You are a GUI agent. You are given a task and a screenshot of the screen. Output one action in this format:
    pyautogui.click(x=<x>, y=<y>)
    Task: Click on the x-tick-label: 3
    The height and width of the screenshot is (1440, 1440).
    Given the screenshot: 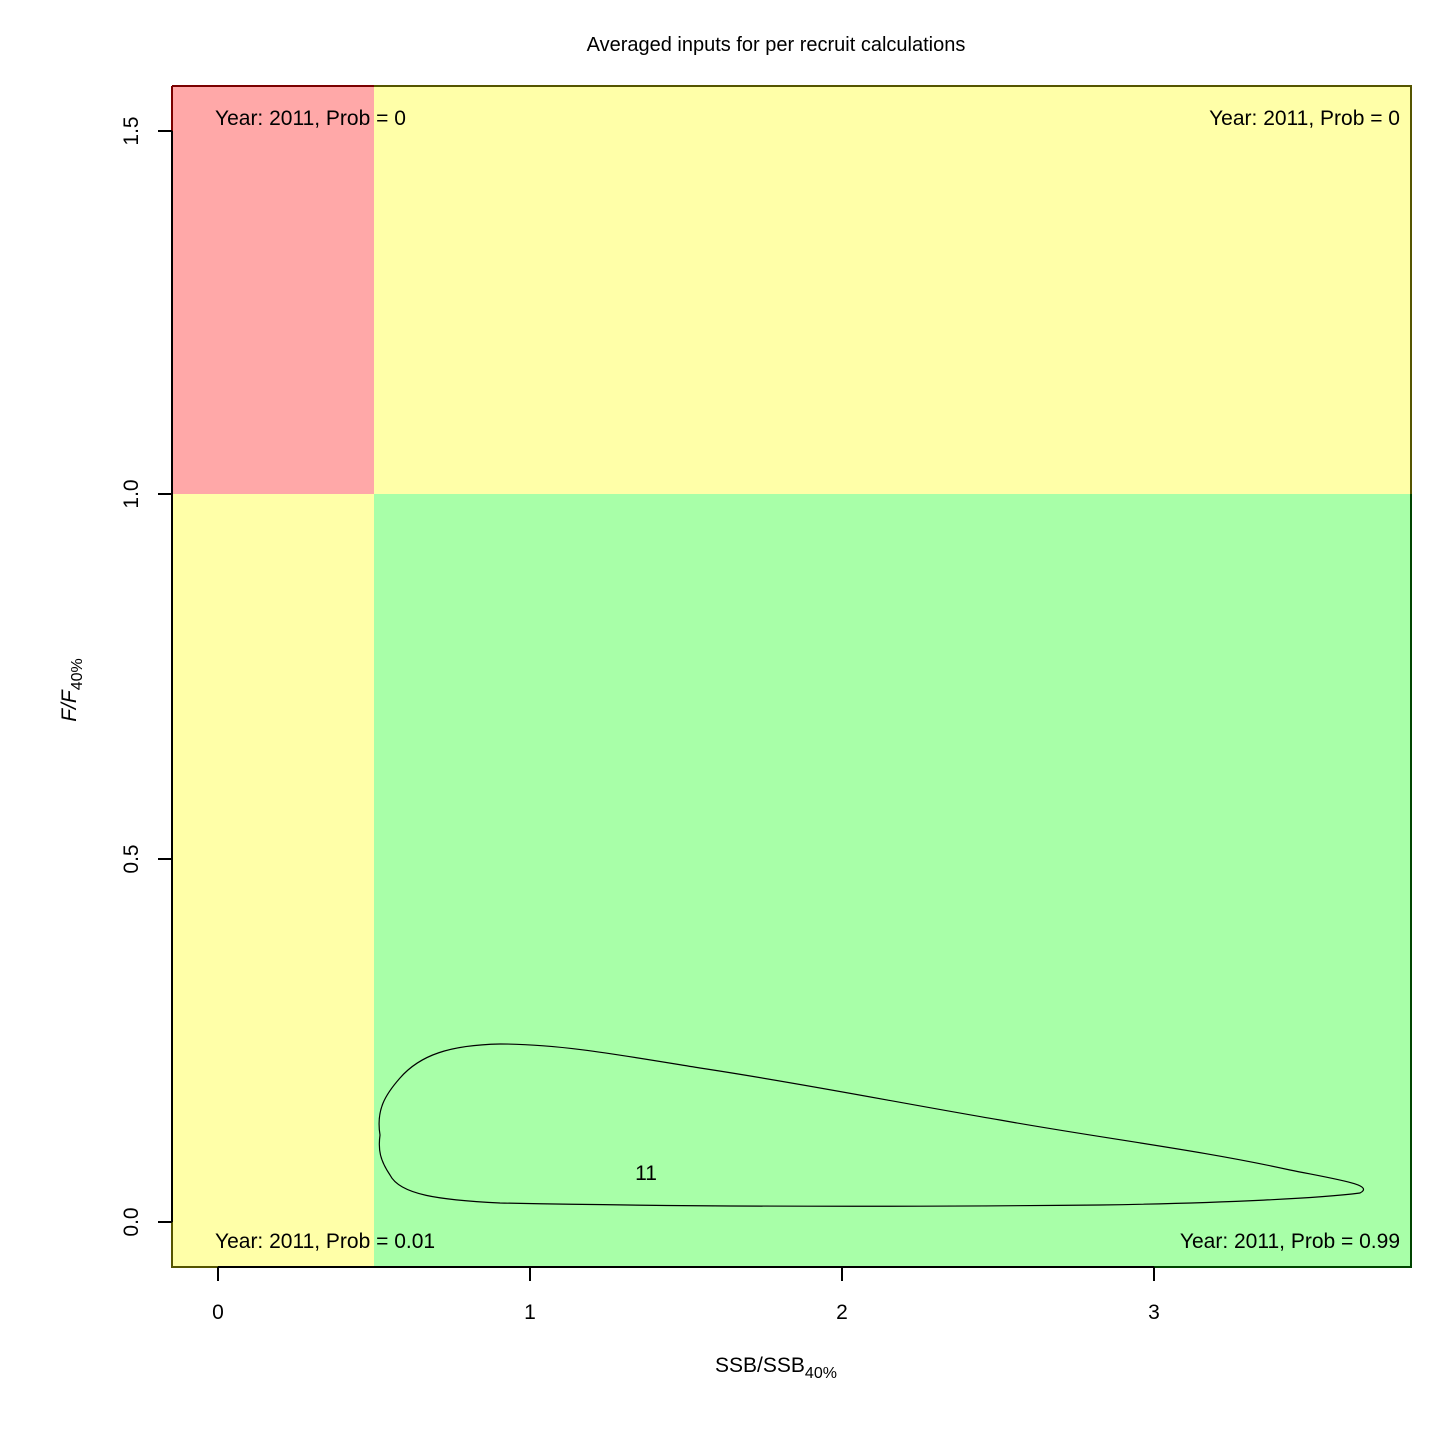 What is the action you would take?
    pyautogui.click(x=1154, y=1312)
    